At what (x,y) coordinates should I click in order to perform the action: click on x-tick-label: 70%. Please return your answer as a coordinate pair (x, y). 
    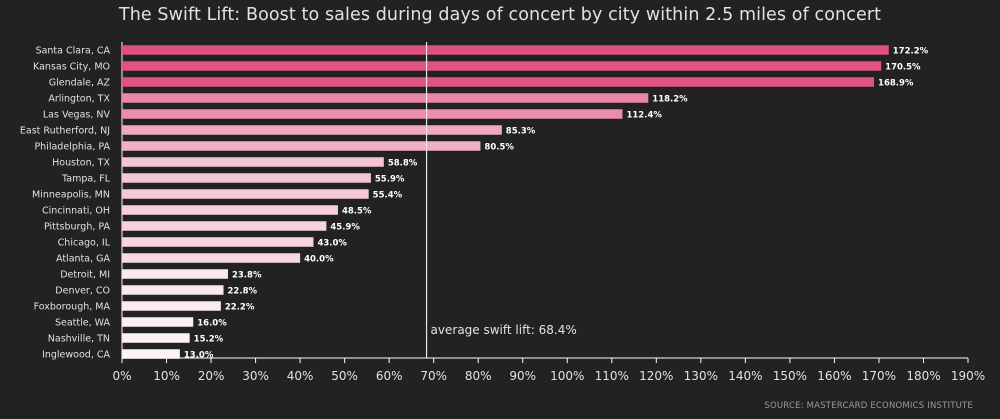
    Looking at the image, I should click on (433, 376).